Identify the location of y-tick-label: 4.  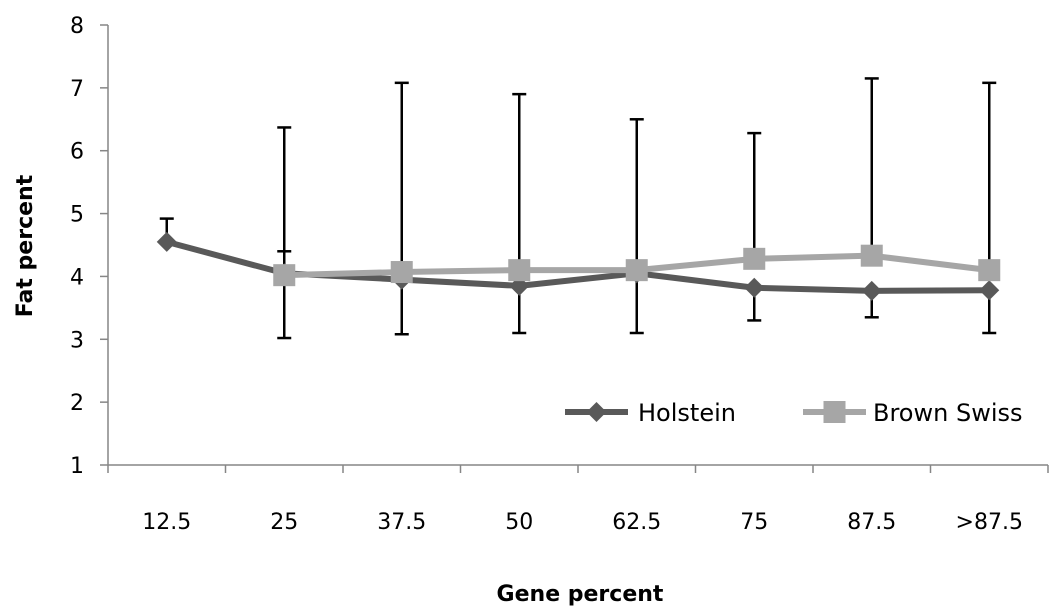
(77, 277).